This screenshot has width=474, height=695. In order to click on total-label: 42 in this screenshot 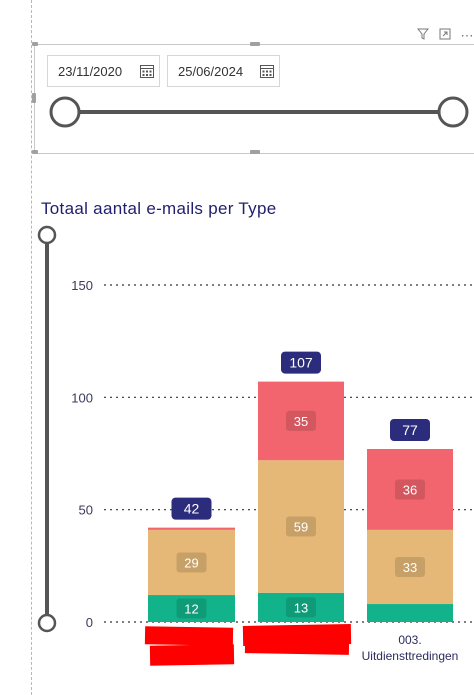, I will do `click(192, 509)`.